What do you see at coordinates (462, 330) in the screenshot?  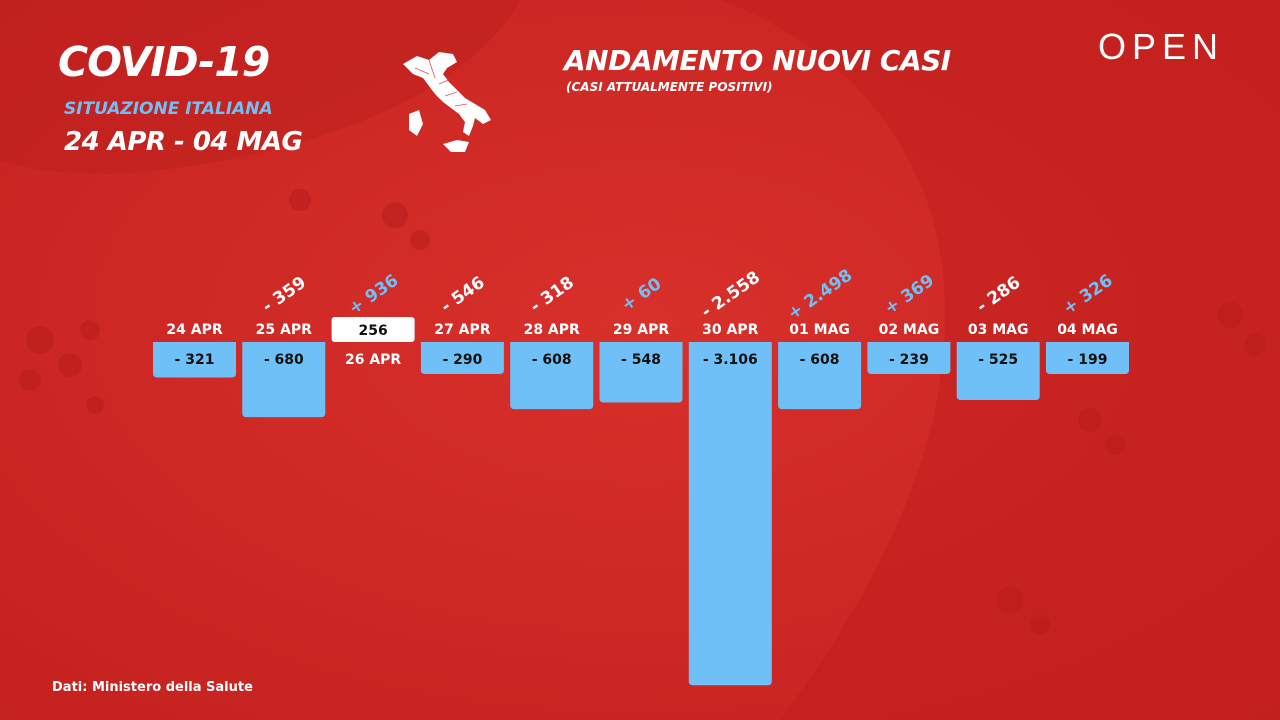 I see `category-label: 27 APR` at bounding box center [462, 330].